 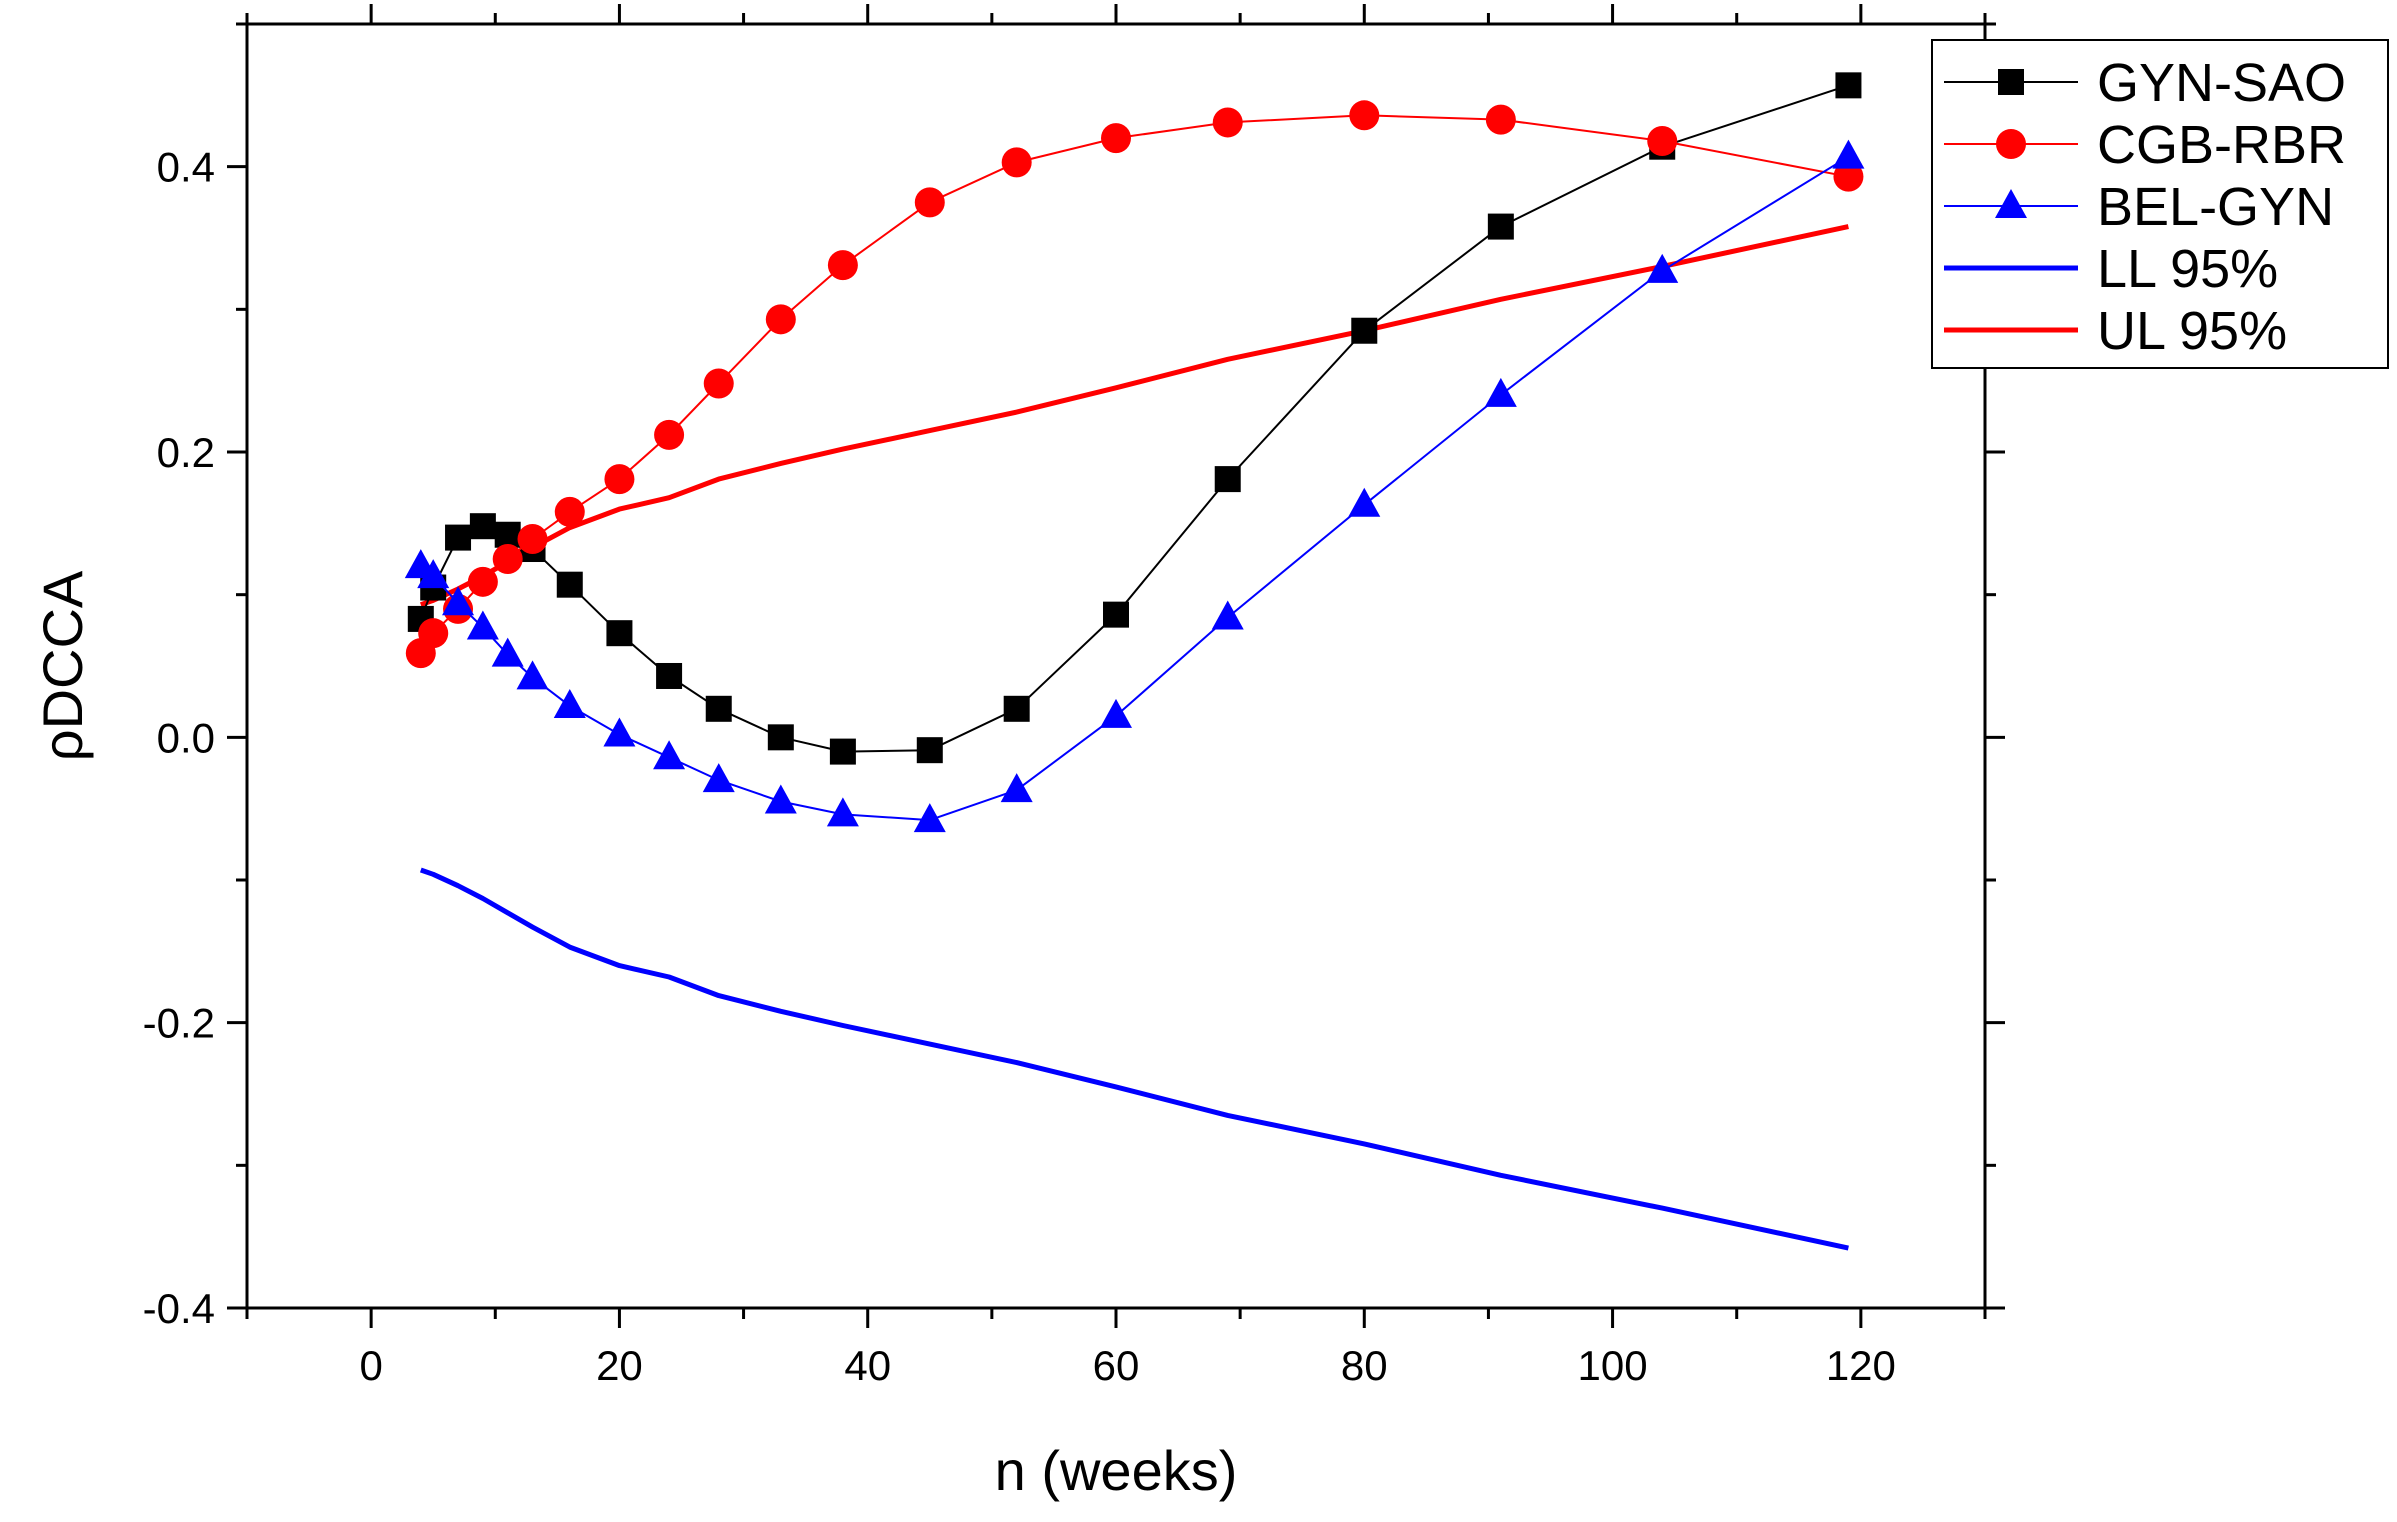 What do you see at coordinates (2192, 331) in the screenshot?
I see `legend-label: UL 95%` at bounding box center [2192, 331].